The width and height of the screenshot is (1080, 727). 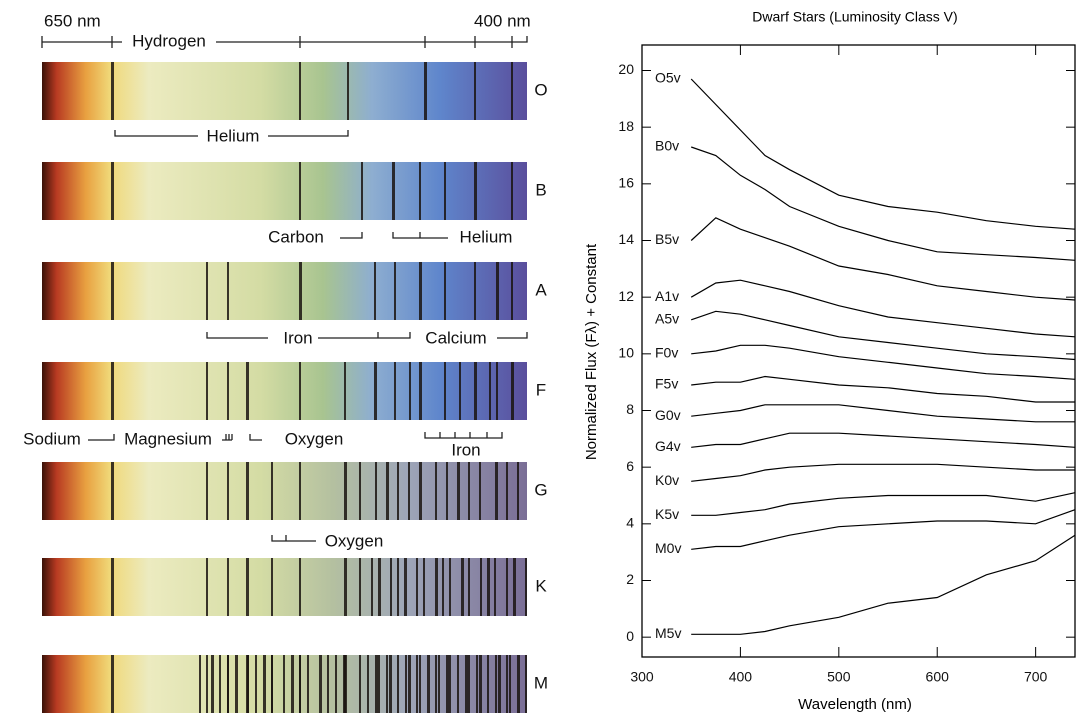 I want to click on series-label: M5v, so click(x=668, y=633).